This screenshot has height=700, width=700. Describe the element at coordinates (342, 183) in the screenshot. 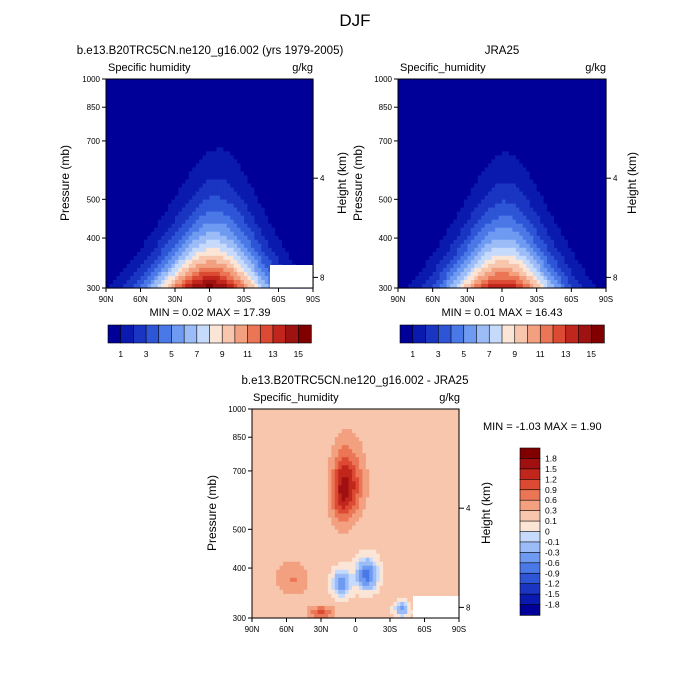

I see `panel-model-ylabel-right: Height (km)` at that location.